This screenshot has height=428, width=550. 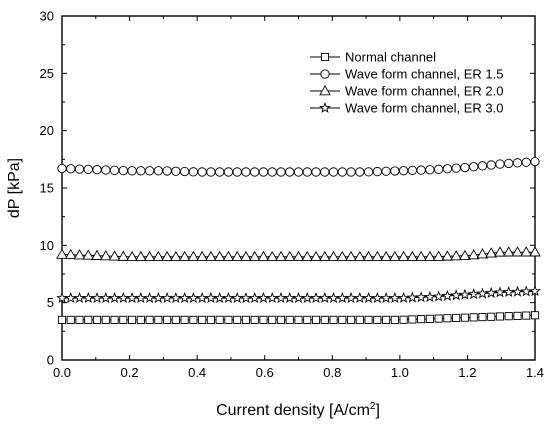 What do you see at coordinates (47, 130) in the screenshot?
I see `y-tick-label: 20` at bounding box center [47, 130].